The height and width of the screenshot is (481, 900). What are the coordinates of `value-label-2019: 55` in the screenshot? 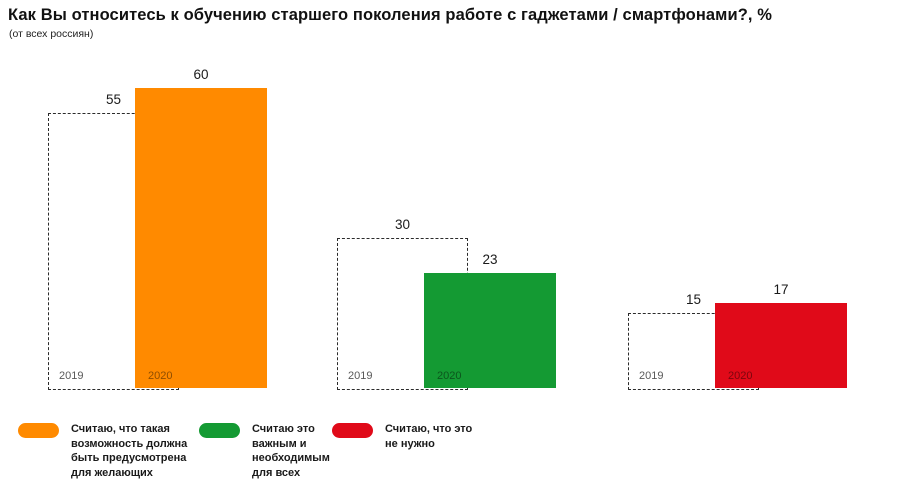 It's located at (113, 99).